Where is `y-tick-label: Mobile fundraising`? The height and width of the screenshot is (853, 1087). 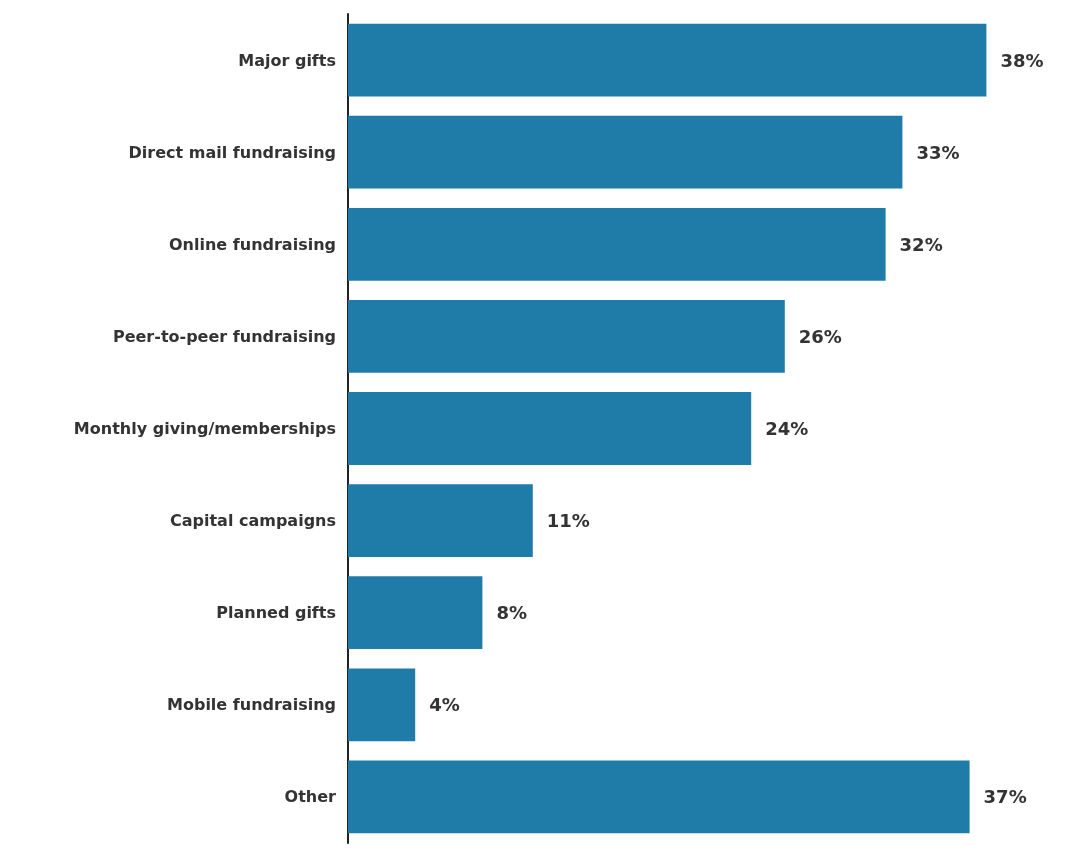 y-tick-label: Mobile fundraising is located at coordinates (251, 705).